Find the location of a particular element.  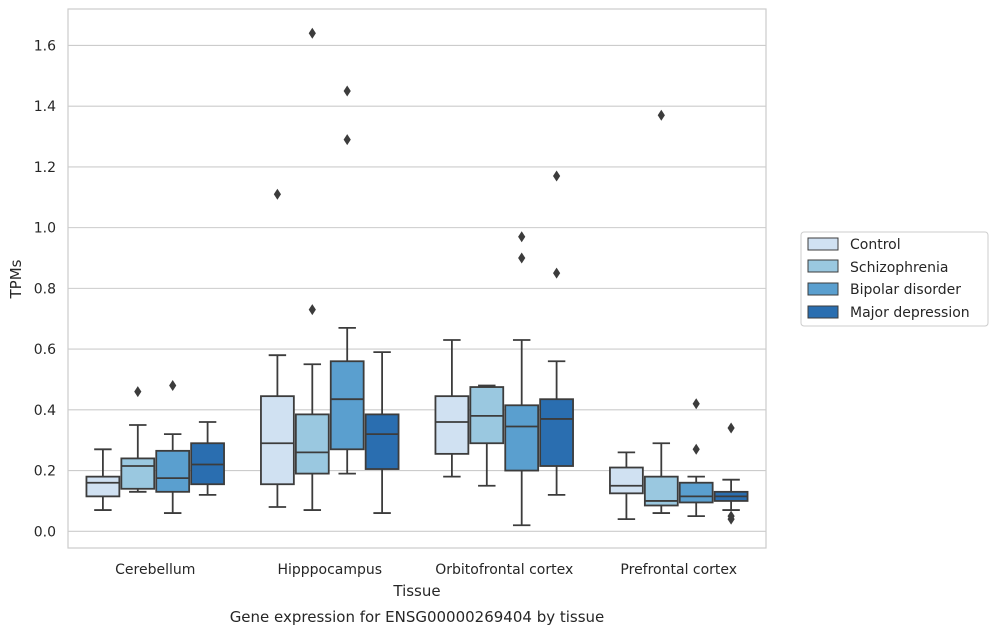

x-tick-label: Cerebellum is located at coordinates (155, 570).